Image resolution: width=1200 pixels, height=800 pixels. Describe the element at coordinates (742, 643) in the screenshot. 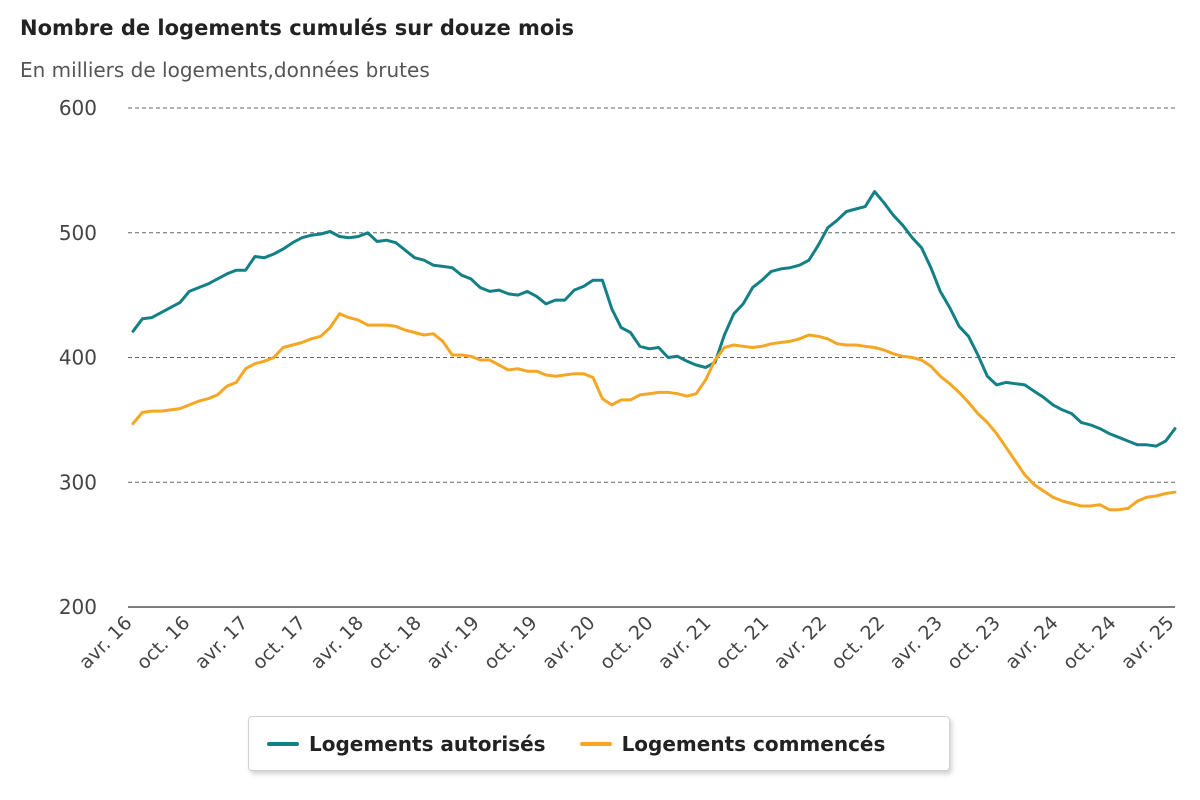

I see `x-tick-label: oct. 21` at that location.